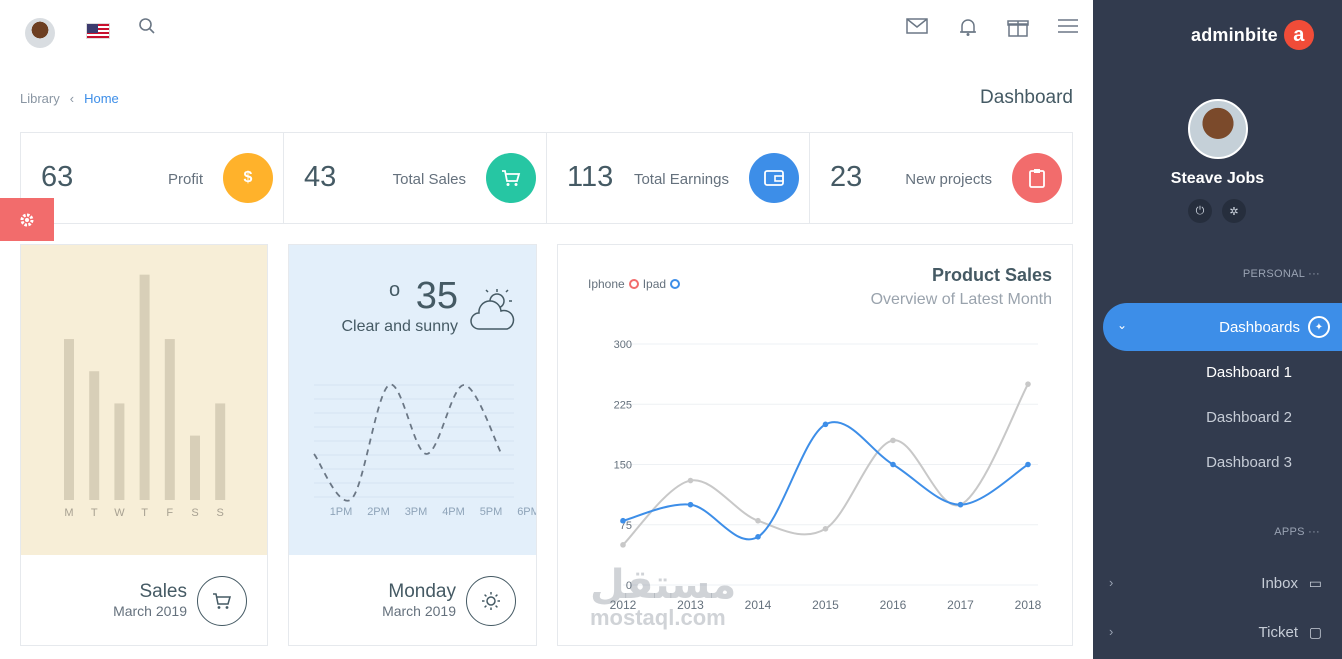 The image size is (1342, 659). I want to click on stat-total-earnings: 113 Total Earnings, so click(678, 178).